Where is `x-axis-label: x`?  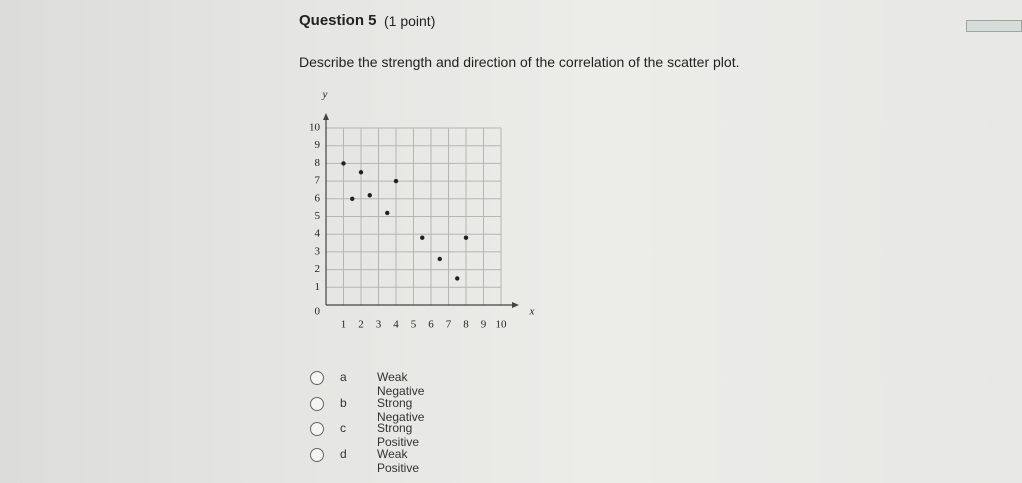 x-axis-label: x is located at coordinates (532, 312).